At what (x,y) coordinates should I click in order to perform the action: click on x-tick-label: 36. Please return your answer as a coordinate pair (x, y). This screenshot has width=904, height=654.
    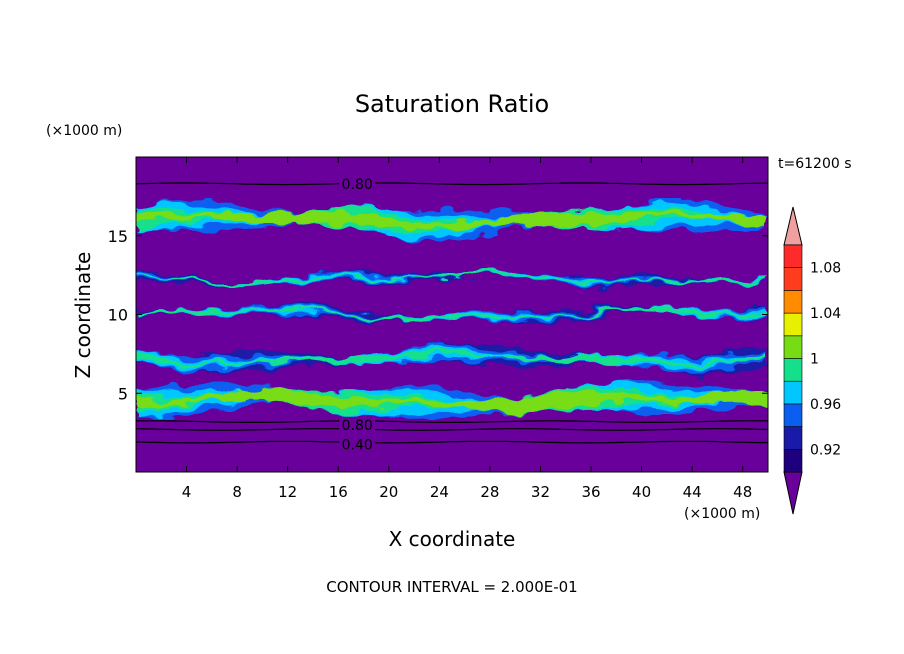
    Looking at the image, I should click on (590, 492).